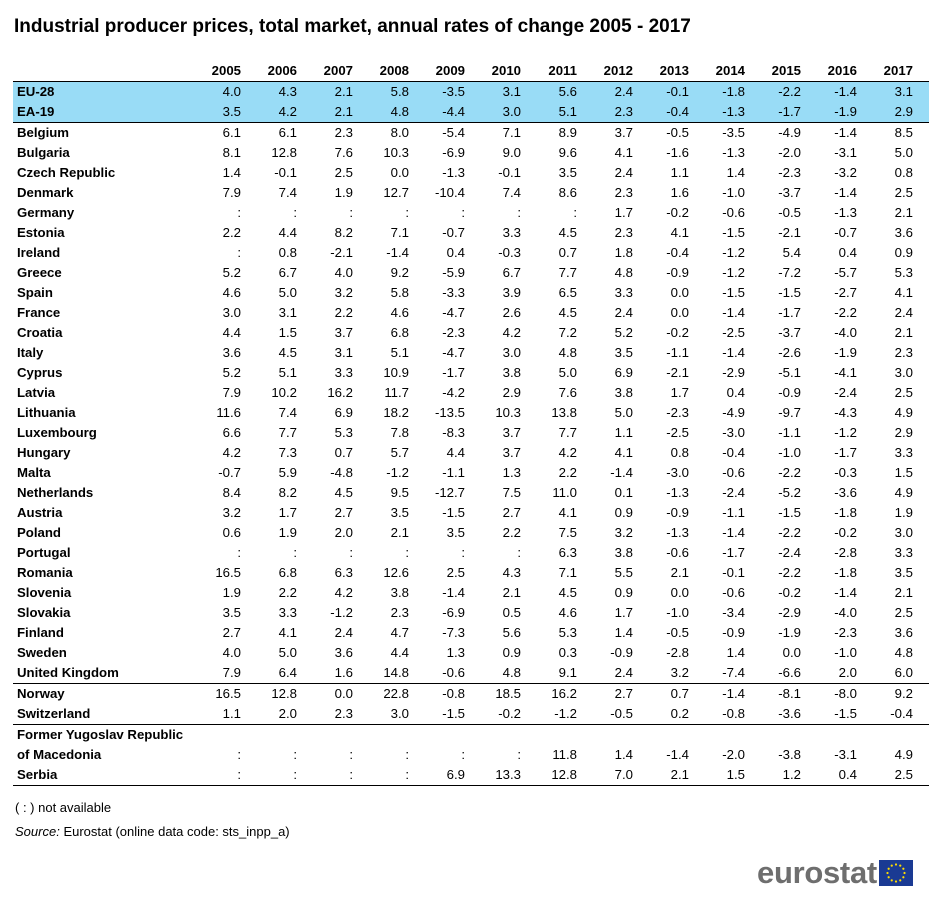  I want to click on cell-value: -0.2, so click(509, 713).